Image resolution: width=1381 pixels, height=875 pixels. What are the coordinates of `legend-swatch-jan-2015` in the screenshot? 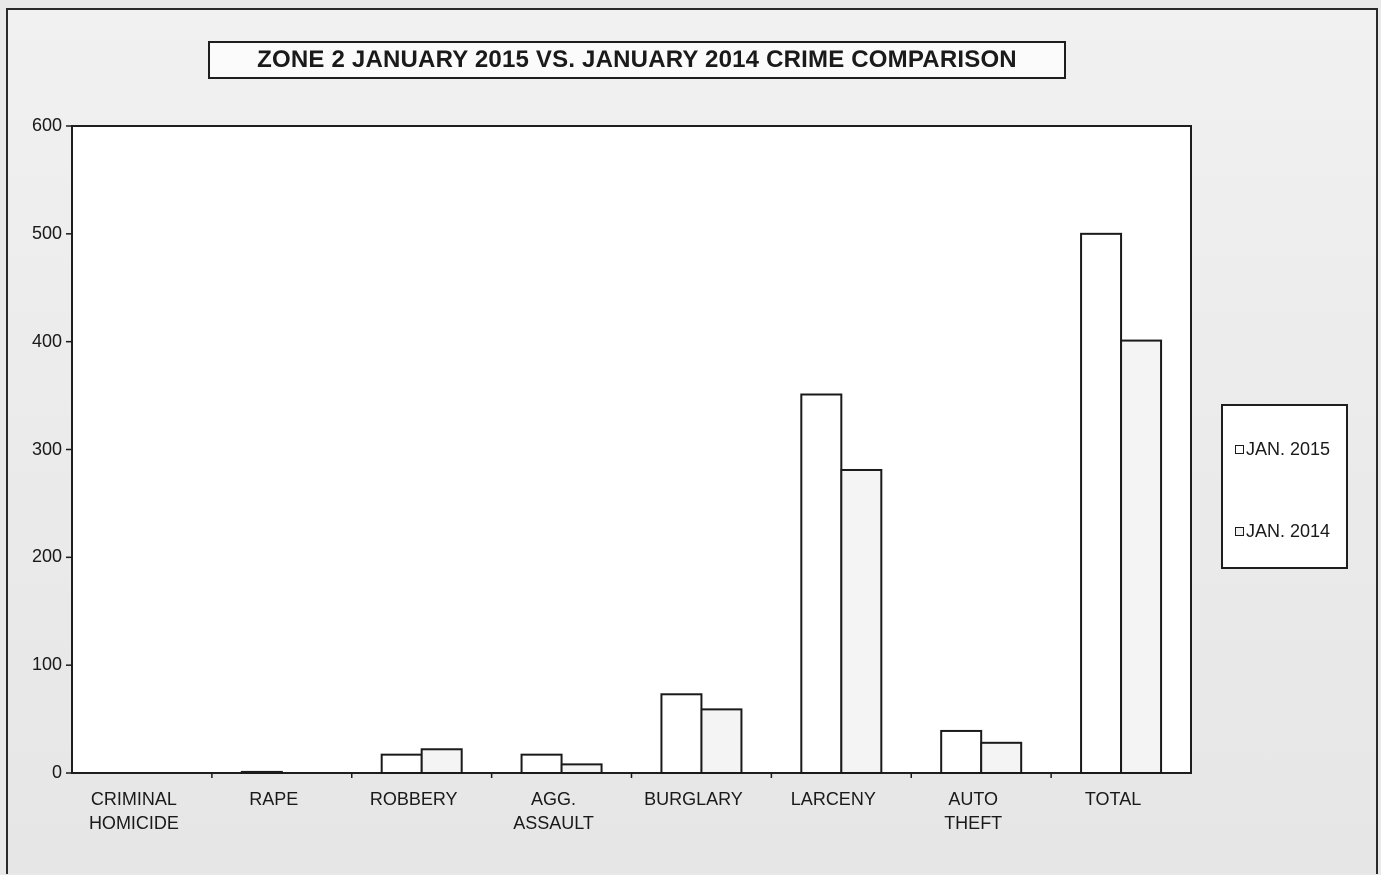 It's located at (1239, 449).